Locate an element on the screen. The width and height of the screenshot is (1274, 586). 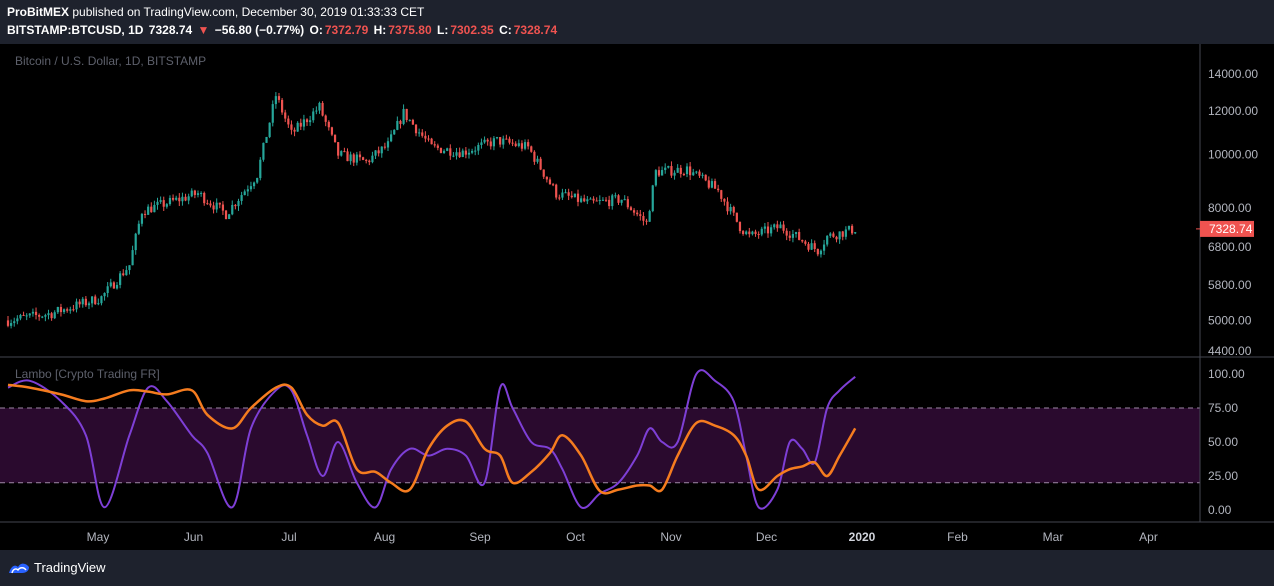
time-tick-label: Aug is located at coordinates (384, 537).